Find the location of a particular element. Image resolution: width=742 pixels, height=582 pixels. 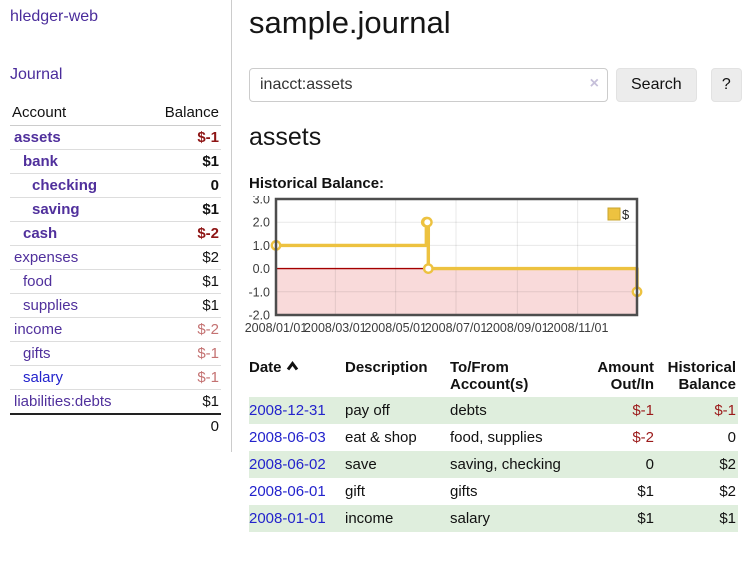

account-row: food $1 is located at coordinates (115, 281).